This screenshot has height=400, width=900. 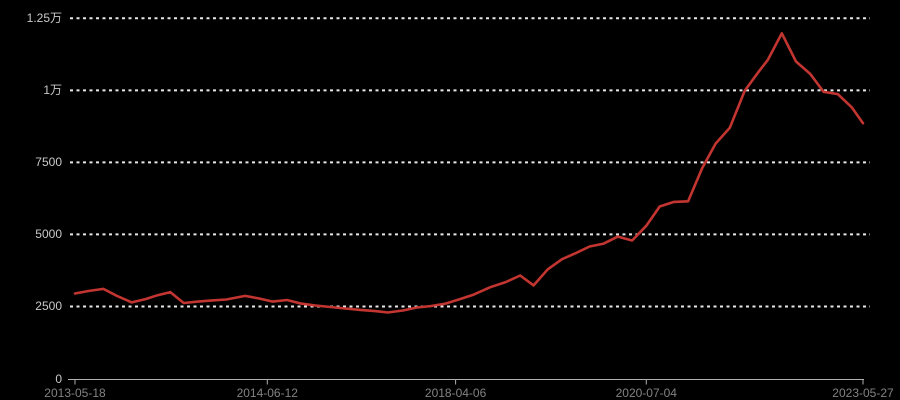 What do you see at coordinates (48, 234) in the screenshot?
I see `y-axis-label: 5000` at bounding box center [48, 234].